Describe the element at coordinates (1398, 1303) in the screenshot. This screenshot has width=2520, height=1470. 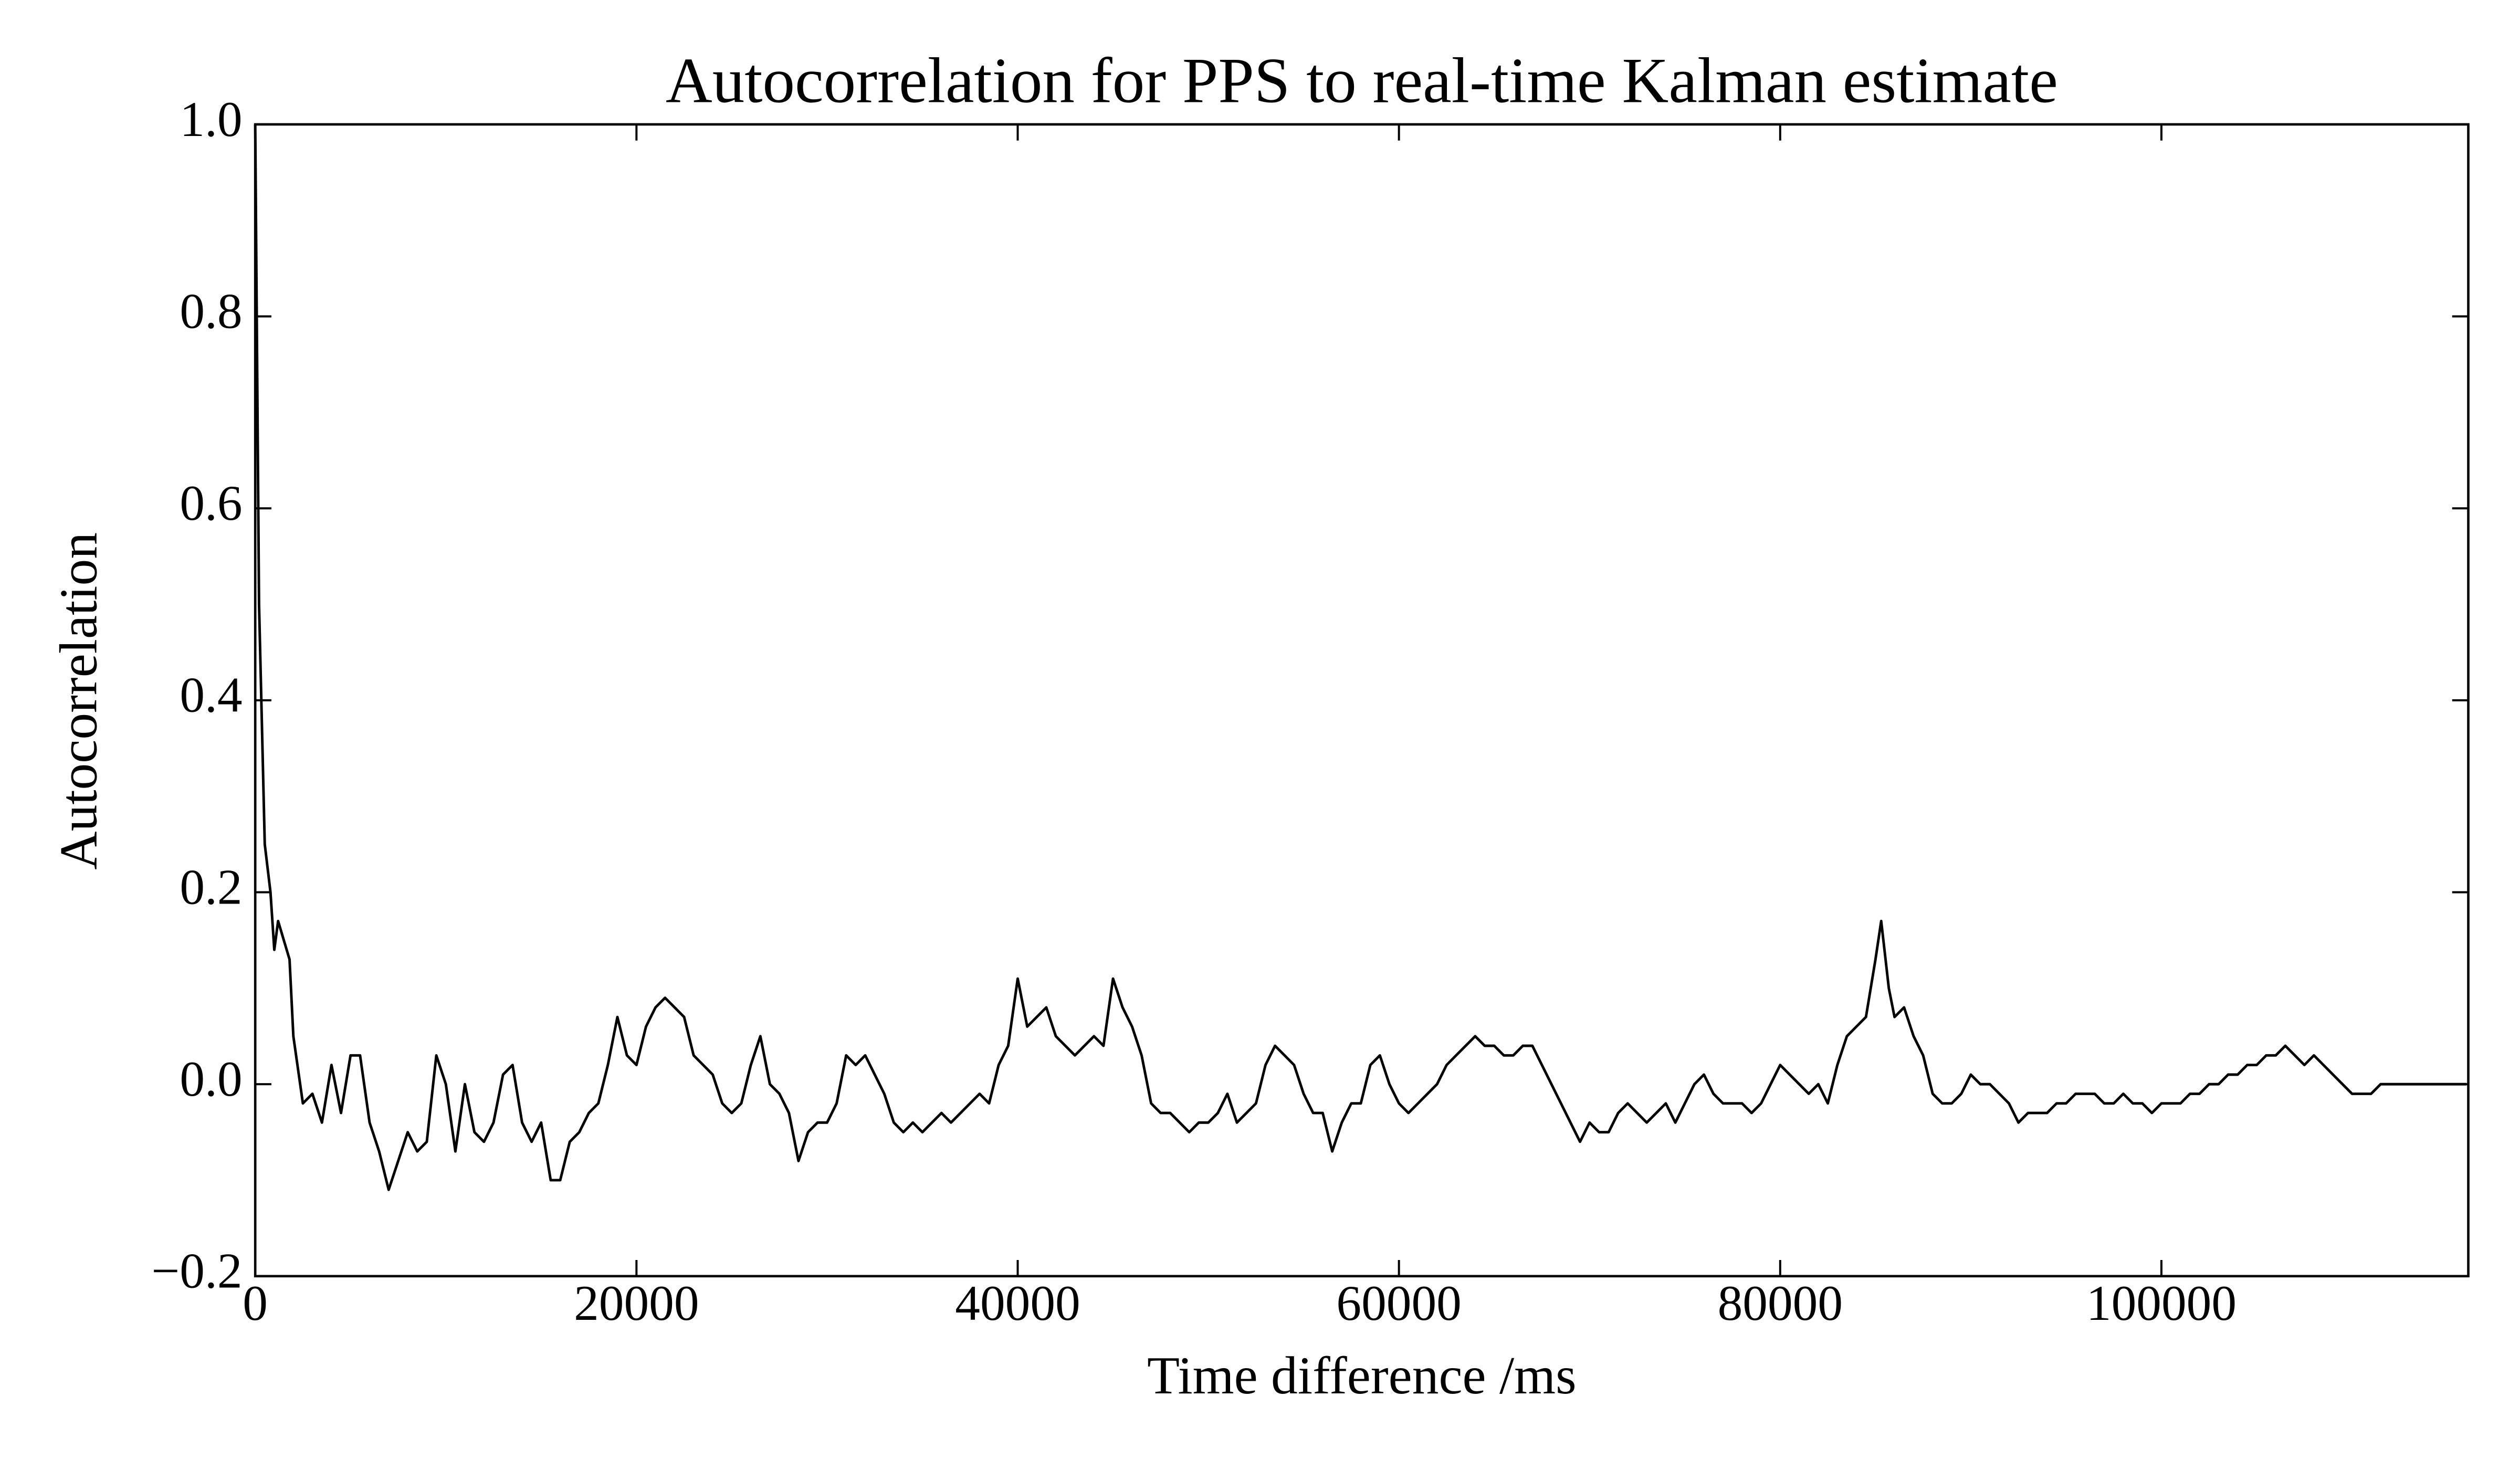
I see `x-tick-label: 60000` at that location.